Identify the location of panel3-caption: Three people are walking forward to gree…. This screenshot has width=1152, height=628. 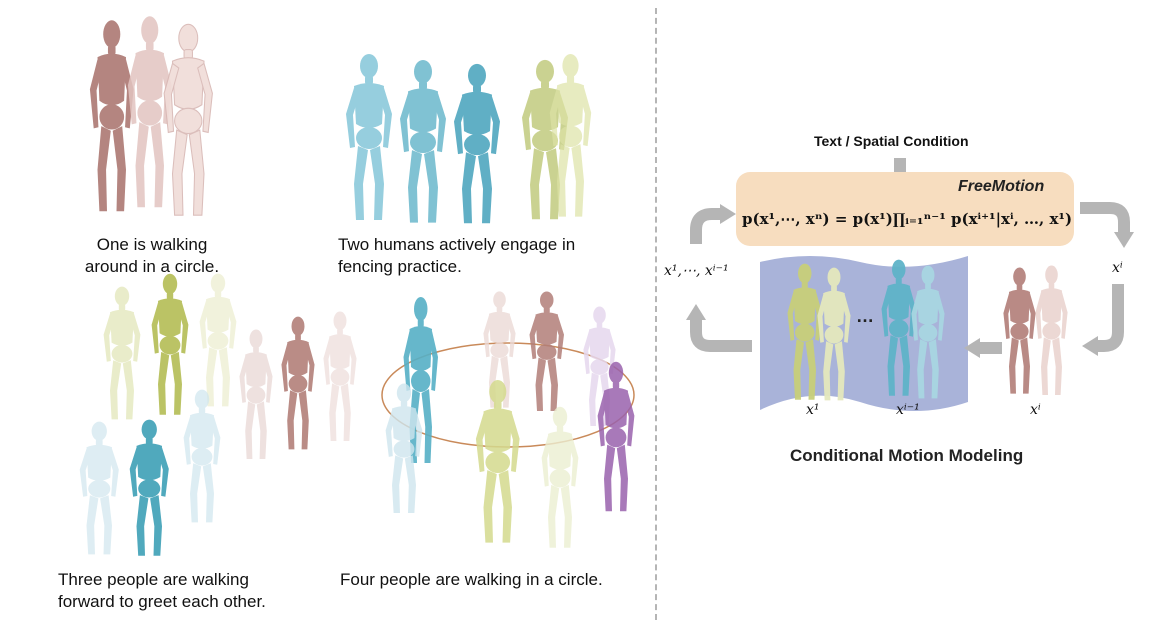
(162, 591).